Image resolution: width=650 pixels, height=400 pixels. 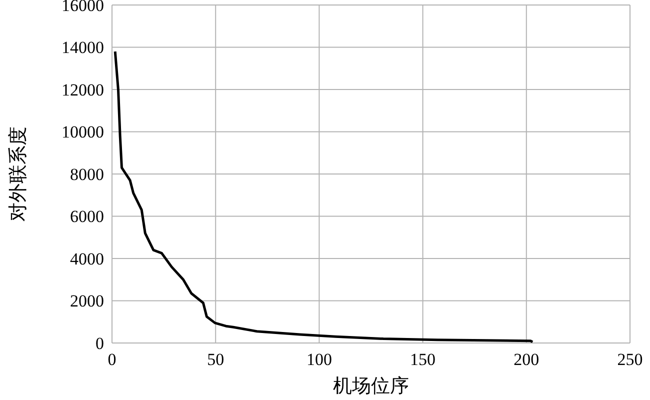 What do you see at coordinates (112, 359) in the screenshot?
I see `x-tick-label: 0` at bounding box center [112, 359].